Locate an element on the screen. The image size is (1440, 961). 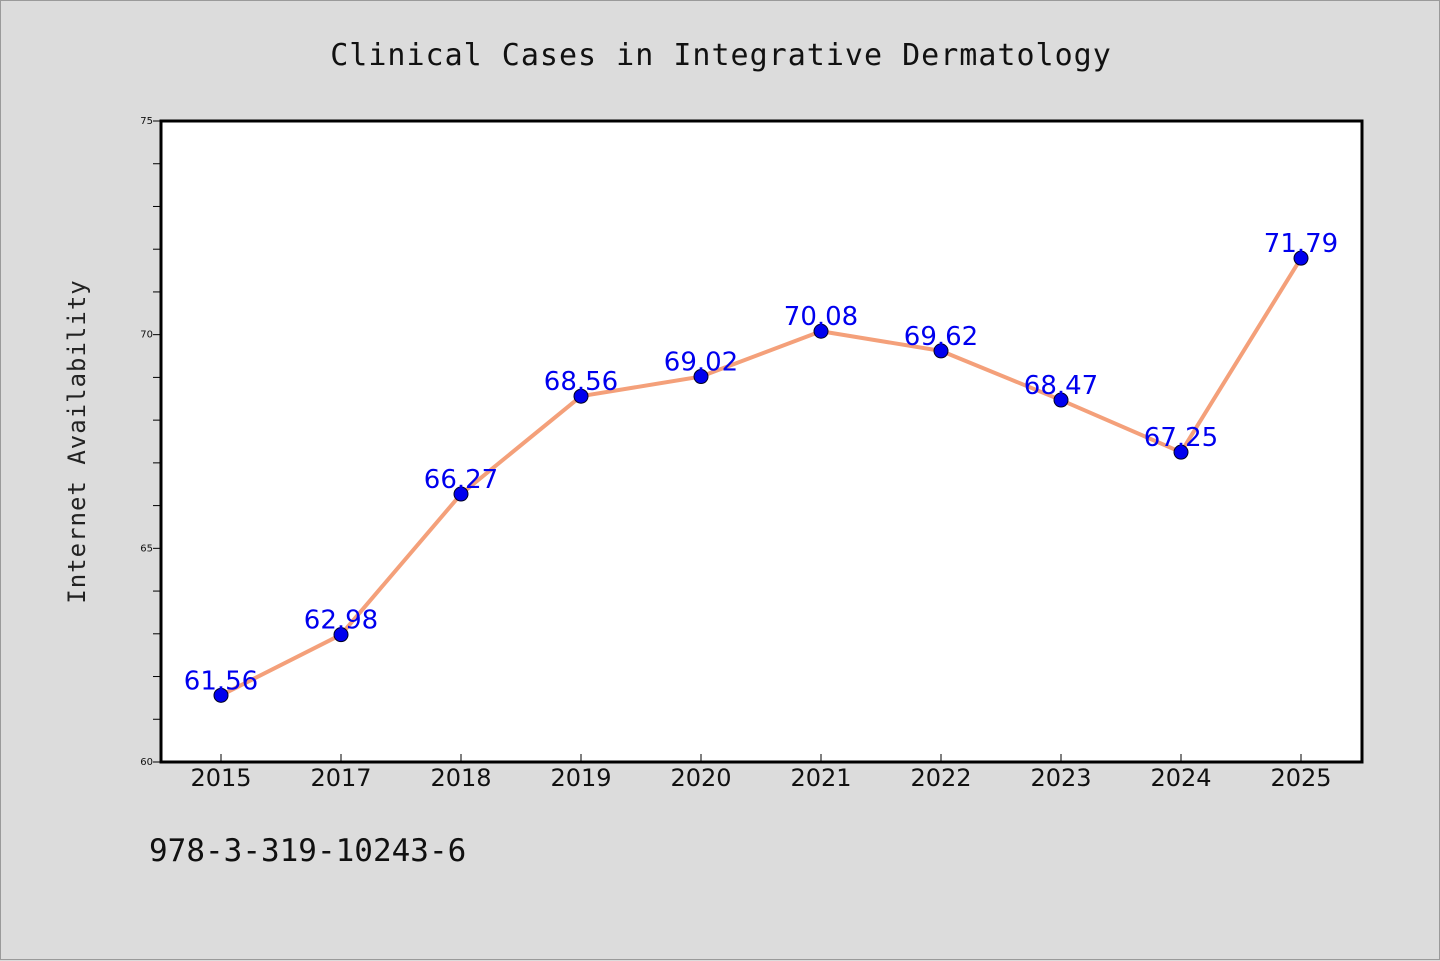
data-label: 67.25 is located at coordinates (1181, 438).